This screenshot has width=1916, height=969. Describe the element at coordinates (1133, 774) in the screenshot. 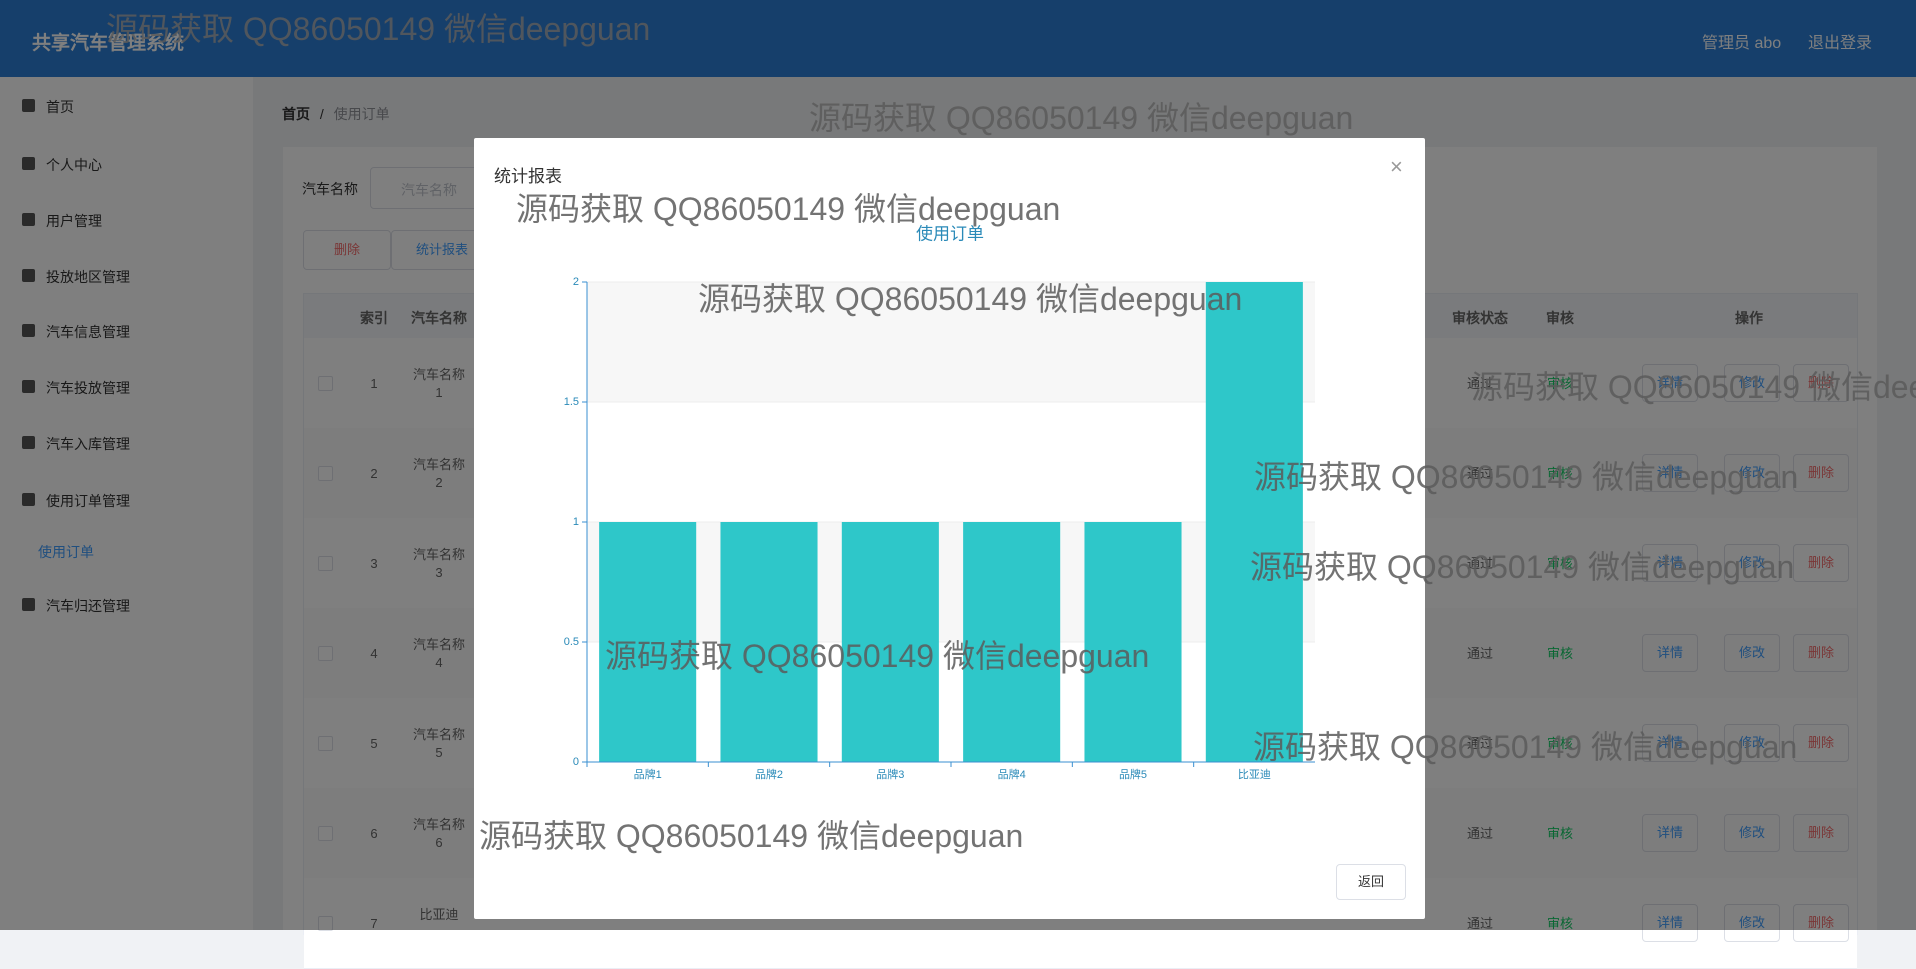

I see `x-tick-label: 品牌5` at that location.